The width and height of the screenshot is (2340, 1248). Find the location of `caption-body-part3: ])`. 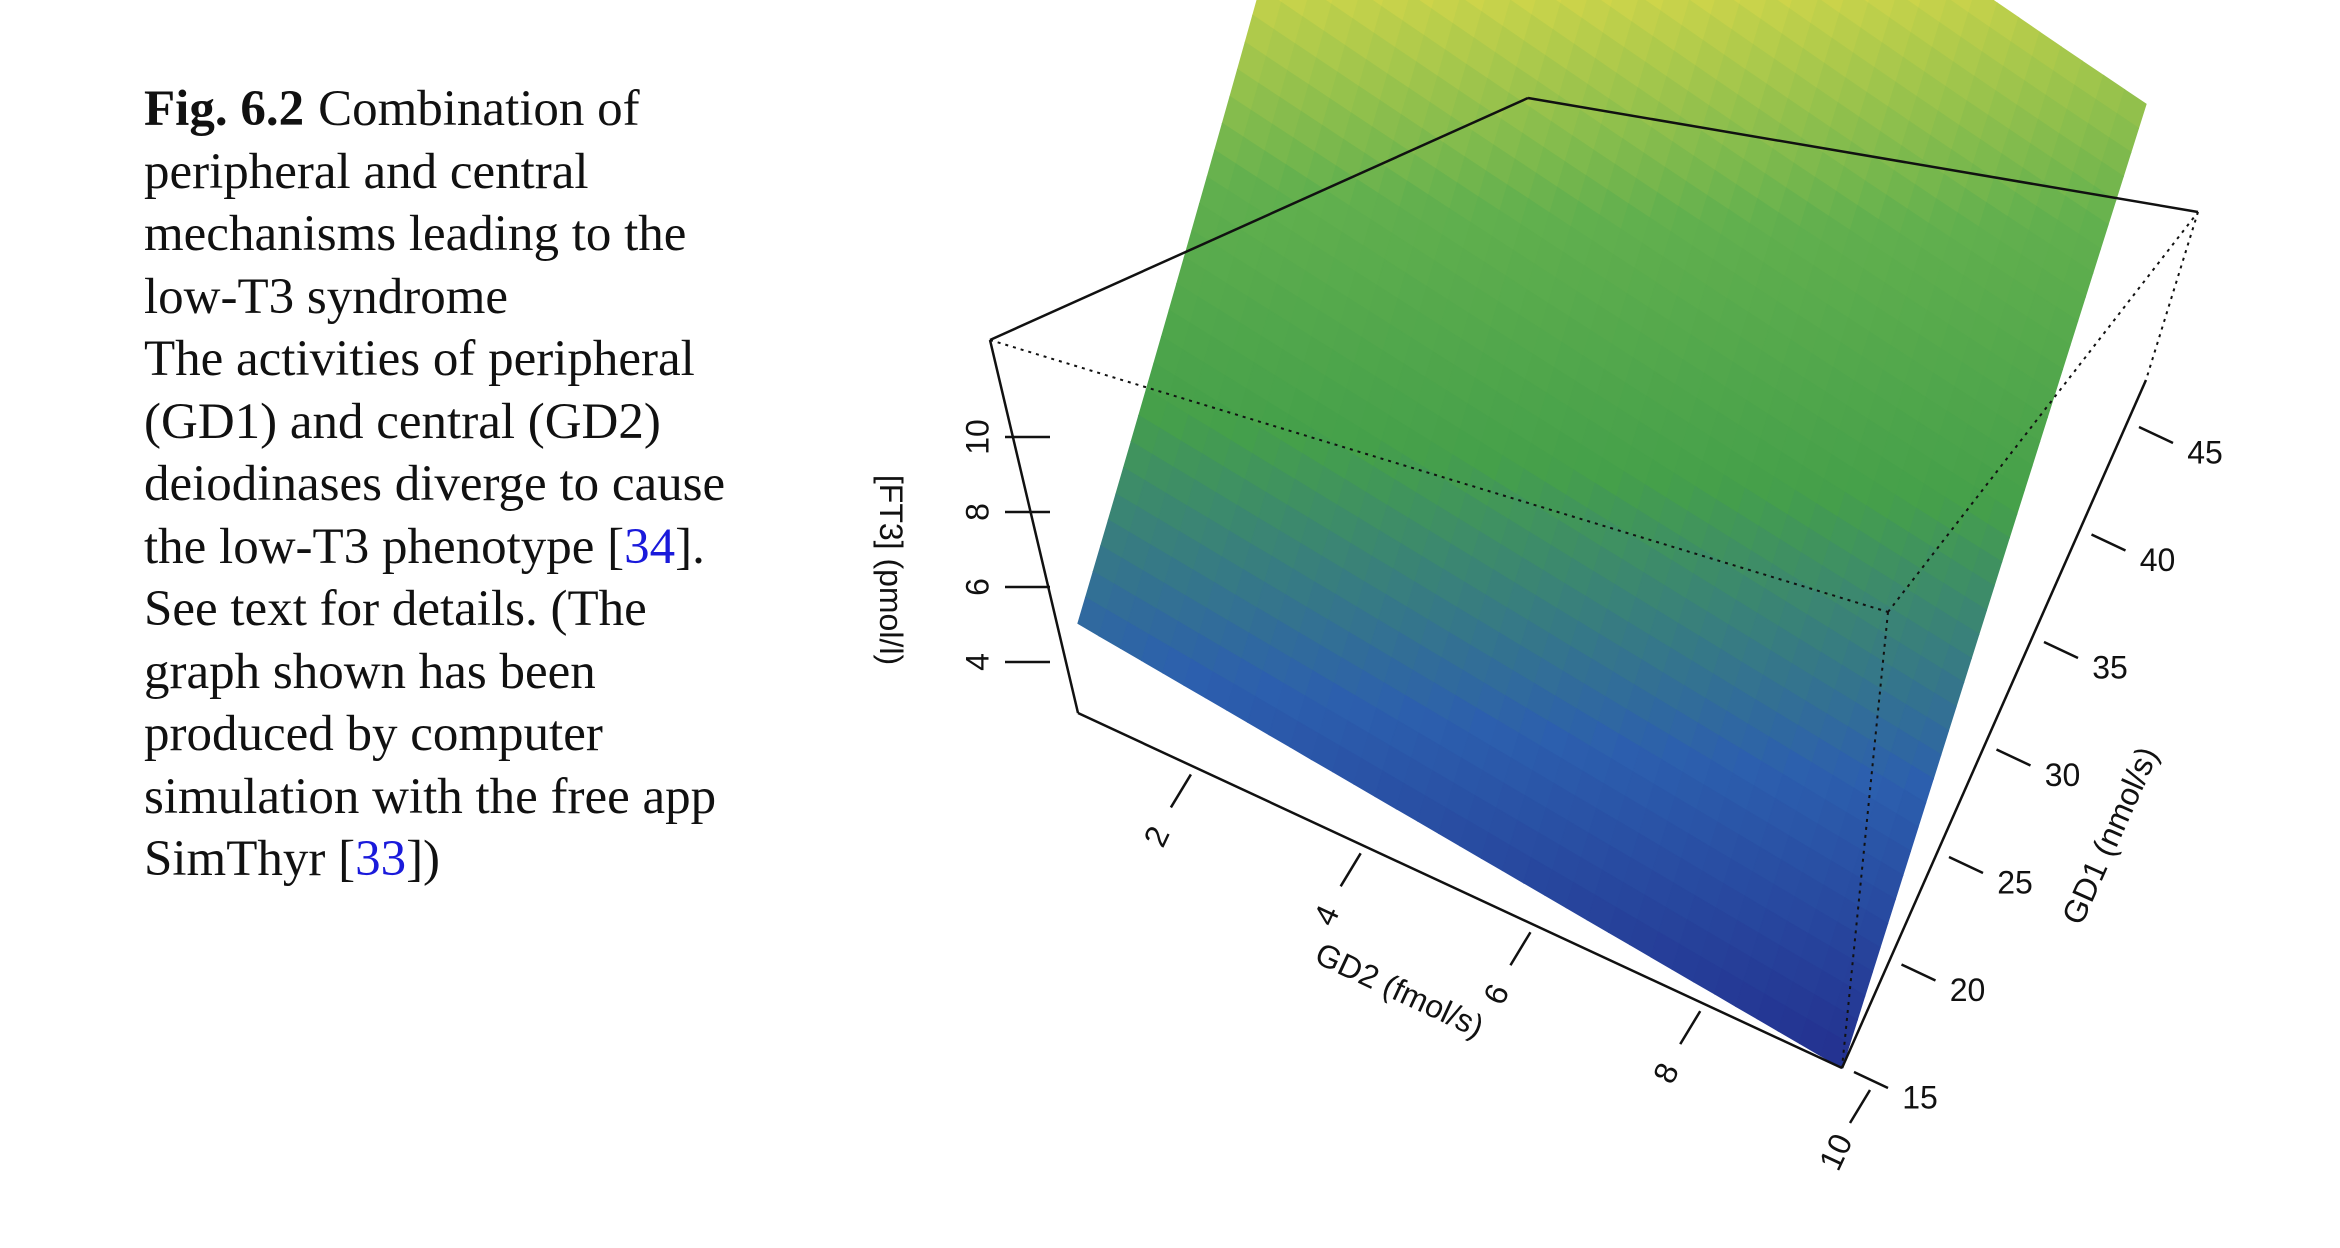

caption-body-part3: ]) is located at coordinates (423, 859).